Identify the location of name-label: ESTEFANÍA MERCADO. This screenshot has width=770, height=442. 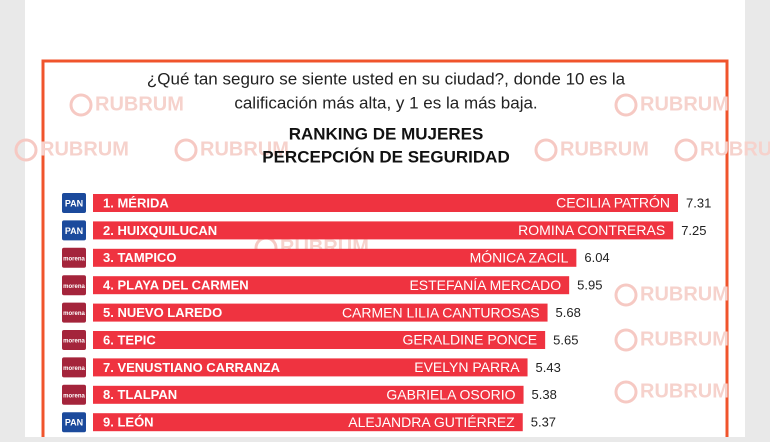
(485, 285).